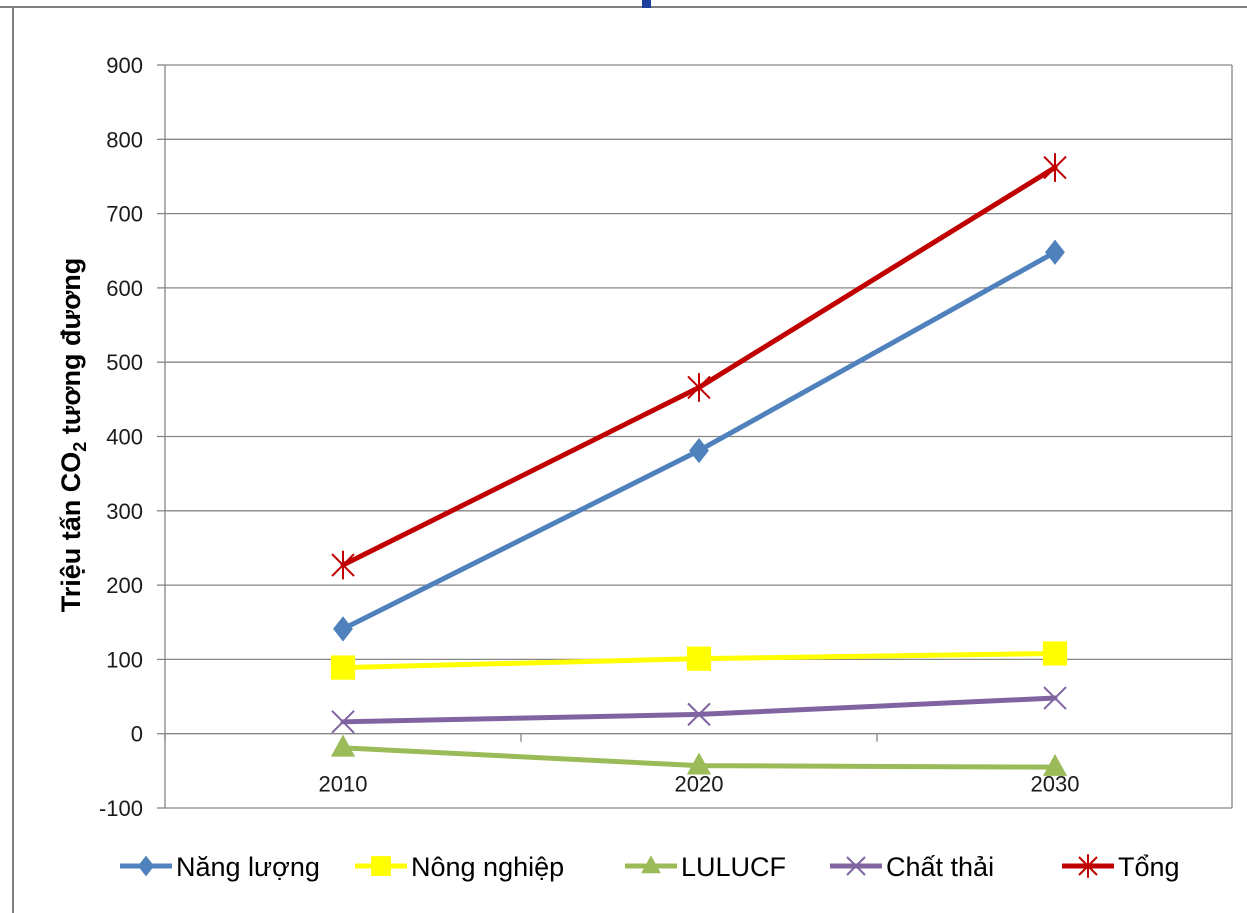 This screenshot has width=1247, height=913. Describe the element at coordinates (124, 288) in the screenshot. I see `y-tick-label: 600` at that location.